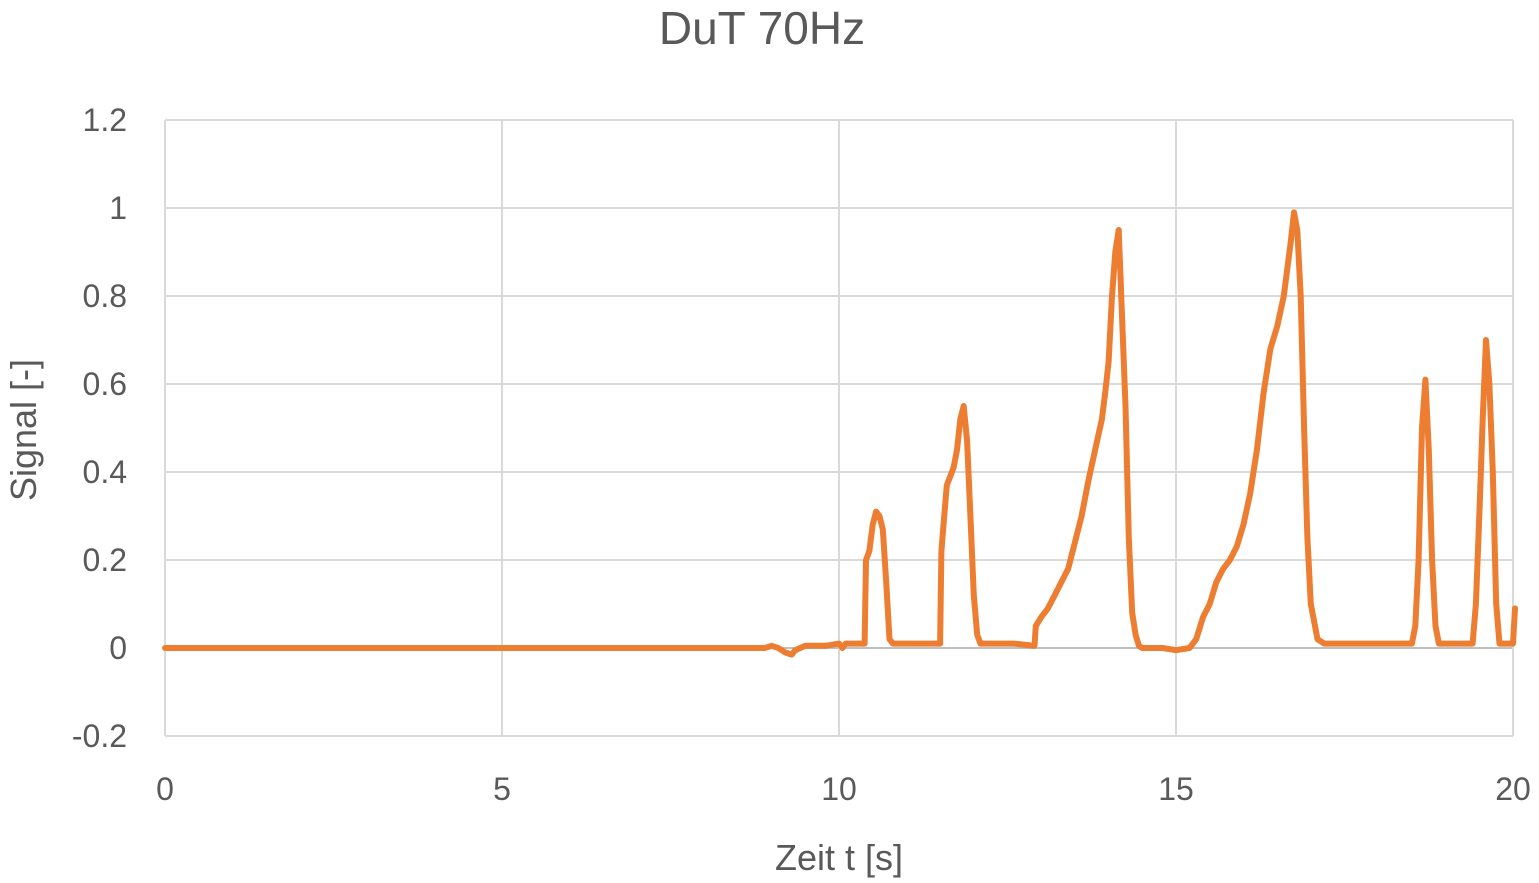 This screenshot has height=883, width=1539. I want to click on chart-title: DuT 70Hz, so click(762, 28).